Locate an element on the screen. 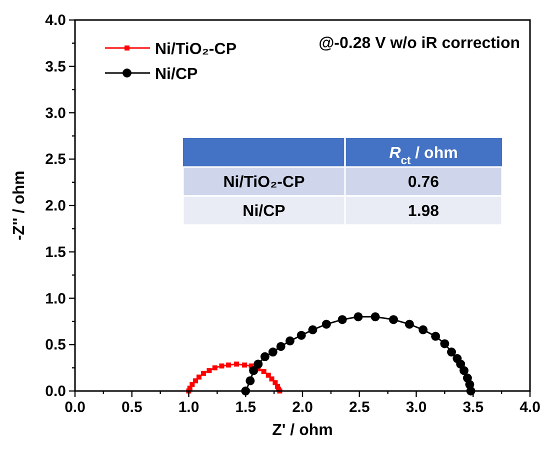 This screenshot has width=545, height=455. x-tick-label: 2.0 is located at coordinates (302, 407).